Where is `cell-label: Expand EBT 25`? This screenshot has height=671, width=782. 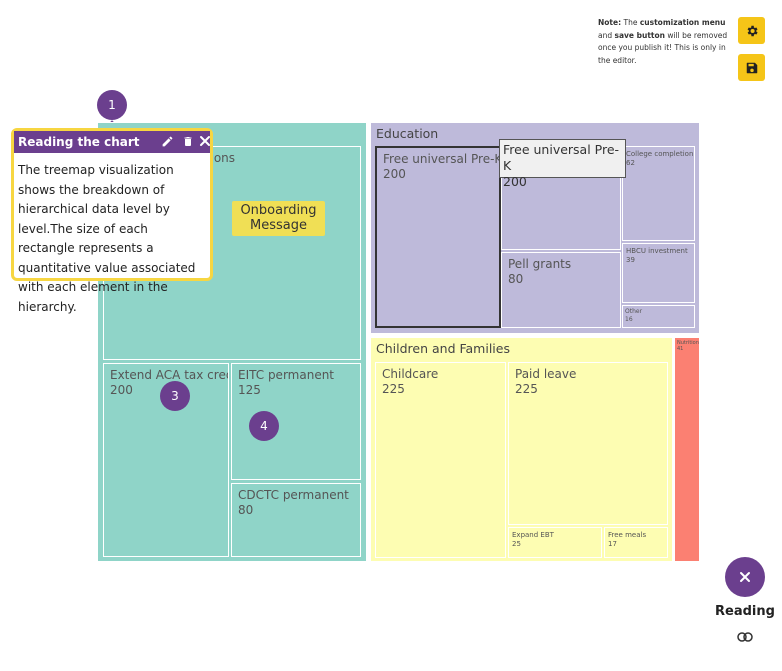 cell-label: Expand EBT 25 is located at coordinates (533, 539).